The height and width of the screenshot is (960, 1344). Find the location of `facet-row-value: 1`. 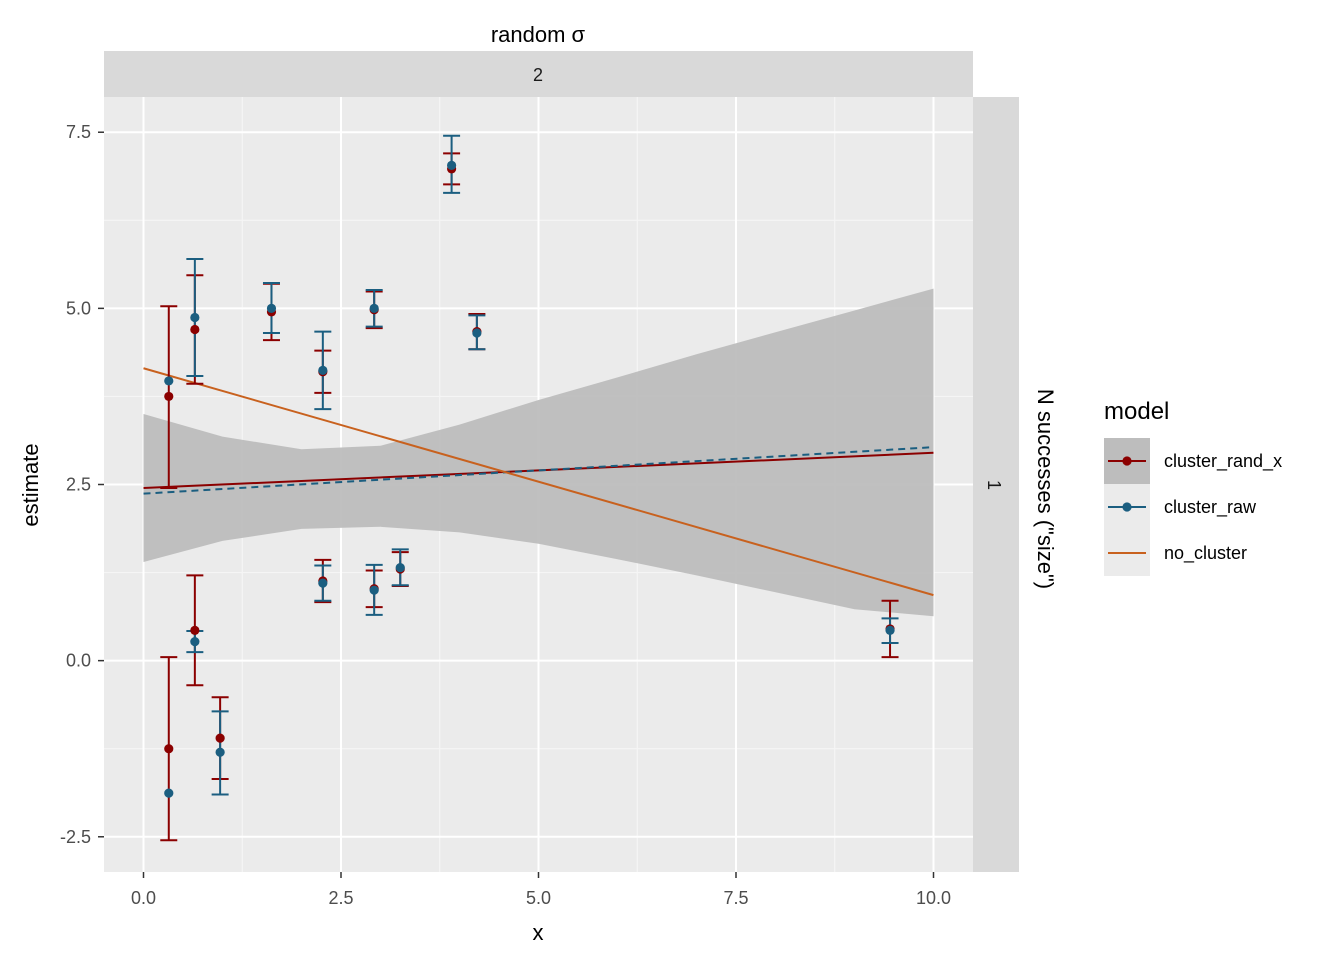

facet-row-value: 1 is located at coordinates (994, 485).